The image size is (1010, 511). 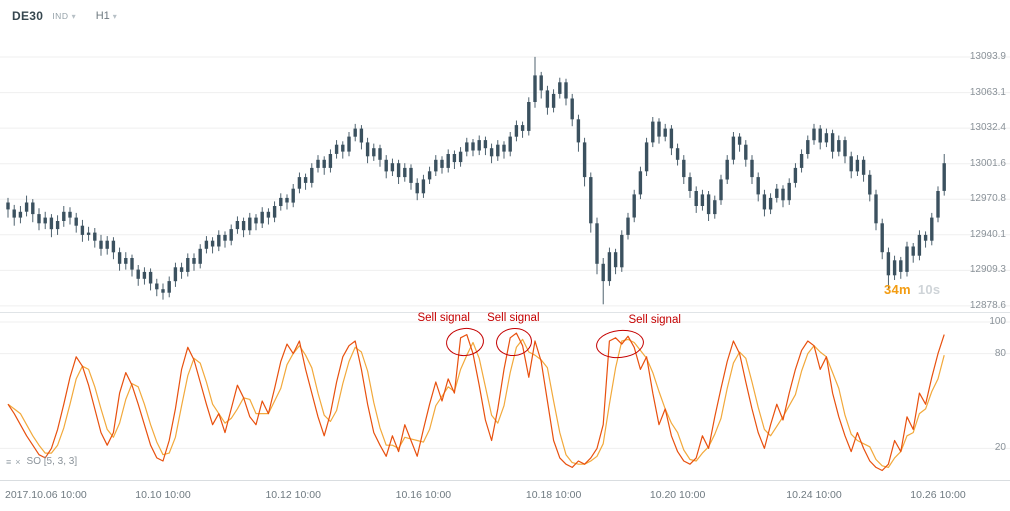 What do you see at coordinates (814, 495) in the screenshot?
I see `time-axis-label: 10.24 10:00` at bounding box center [814, 495].